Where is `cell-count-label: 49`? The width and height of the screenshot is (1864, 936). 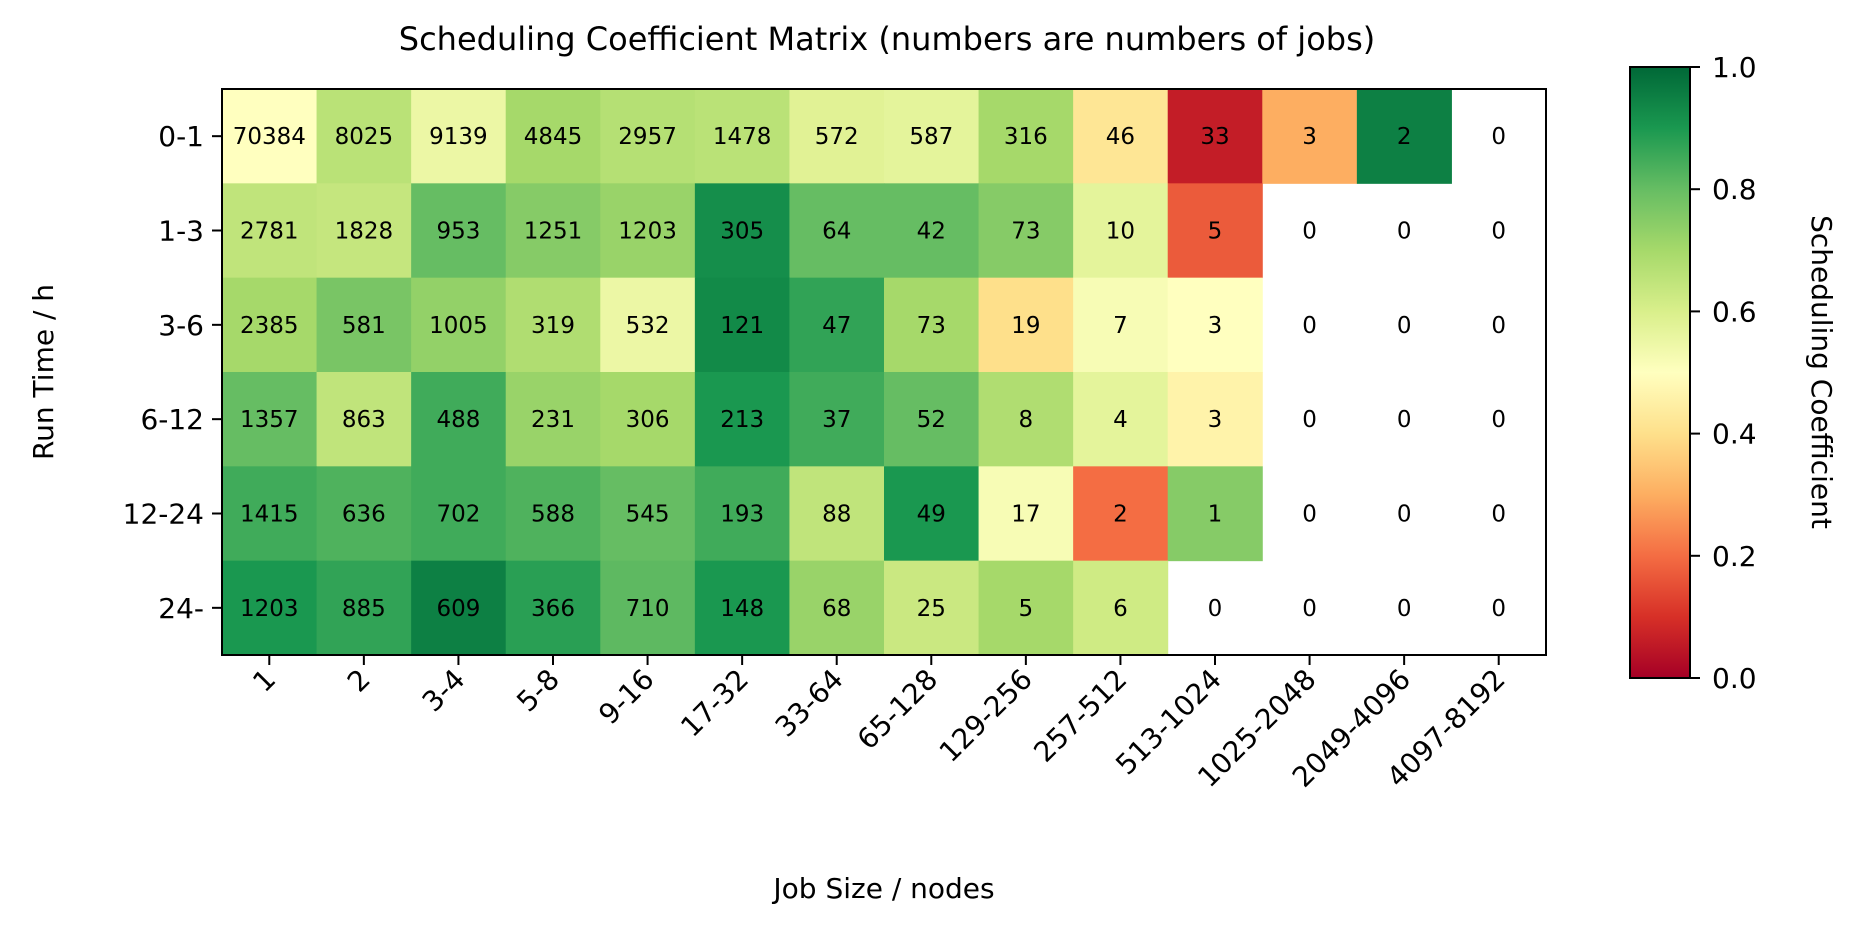
cell-count-label: 49 is located at coordinates (931, 515).